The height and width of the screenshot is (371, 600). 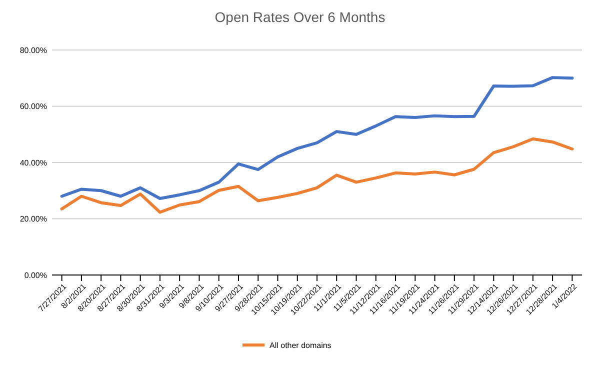 What do you see at coordinates (33, 163) in the screenshot?
I see `y-tick-label: 40.00%` at bounding box center [33, 163].